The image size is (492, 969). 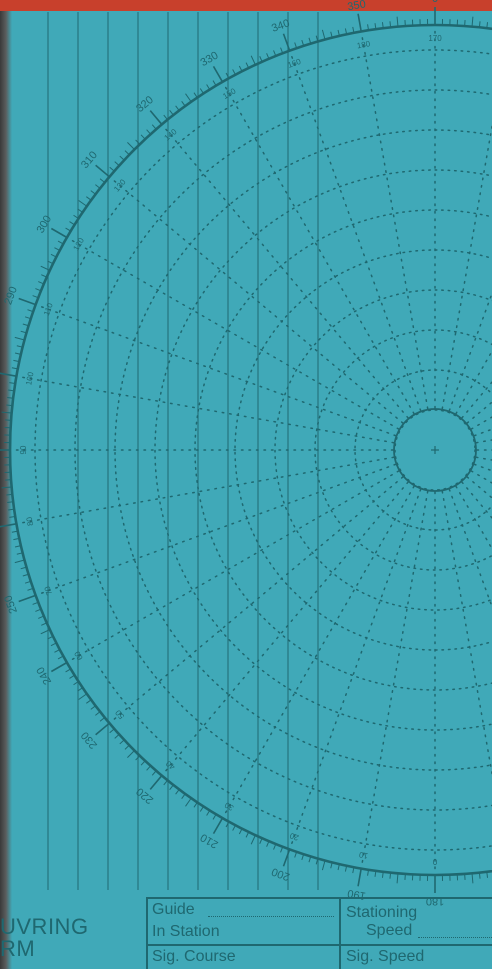 I want to click on form-title: UVRING RM, so click(x=44, y=938).